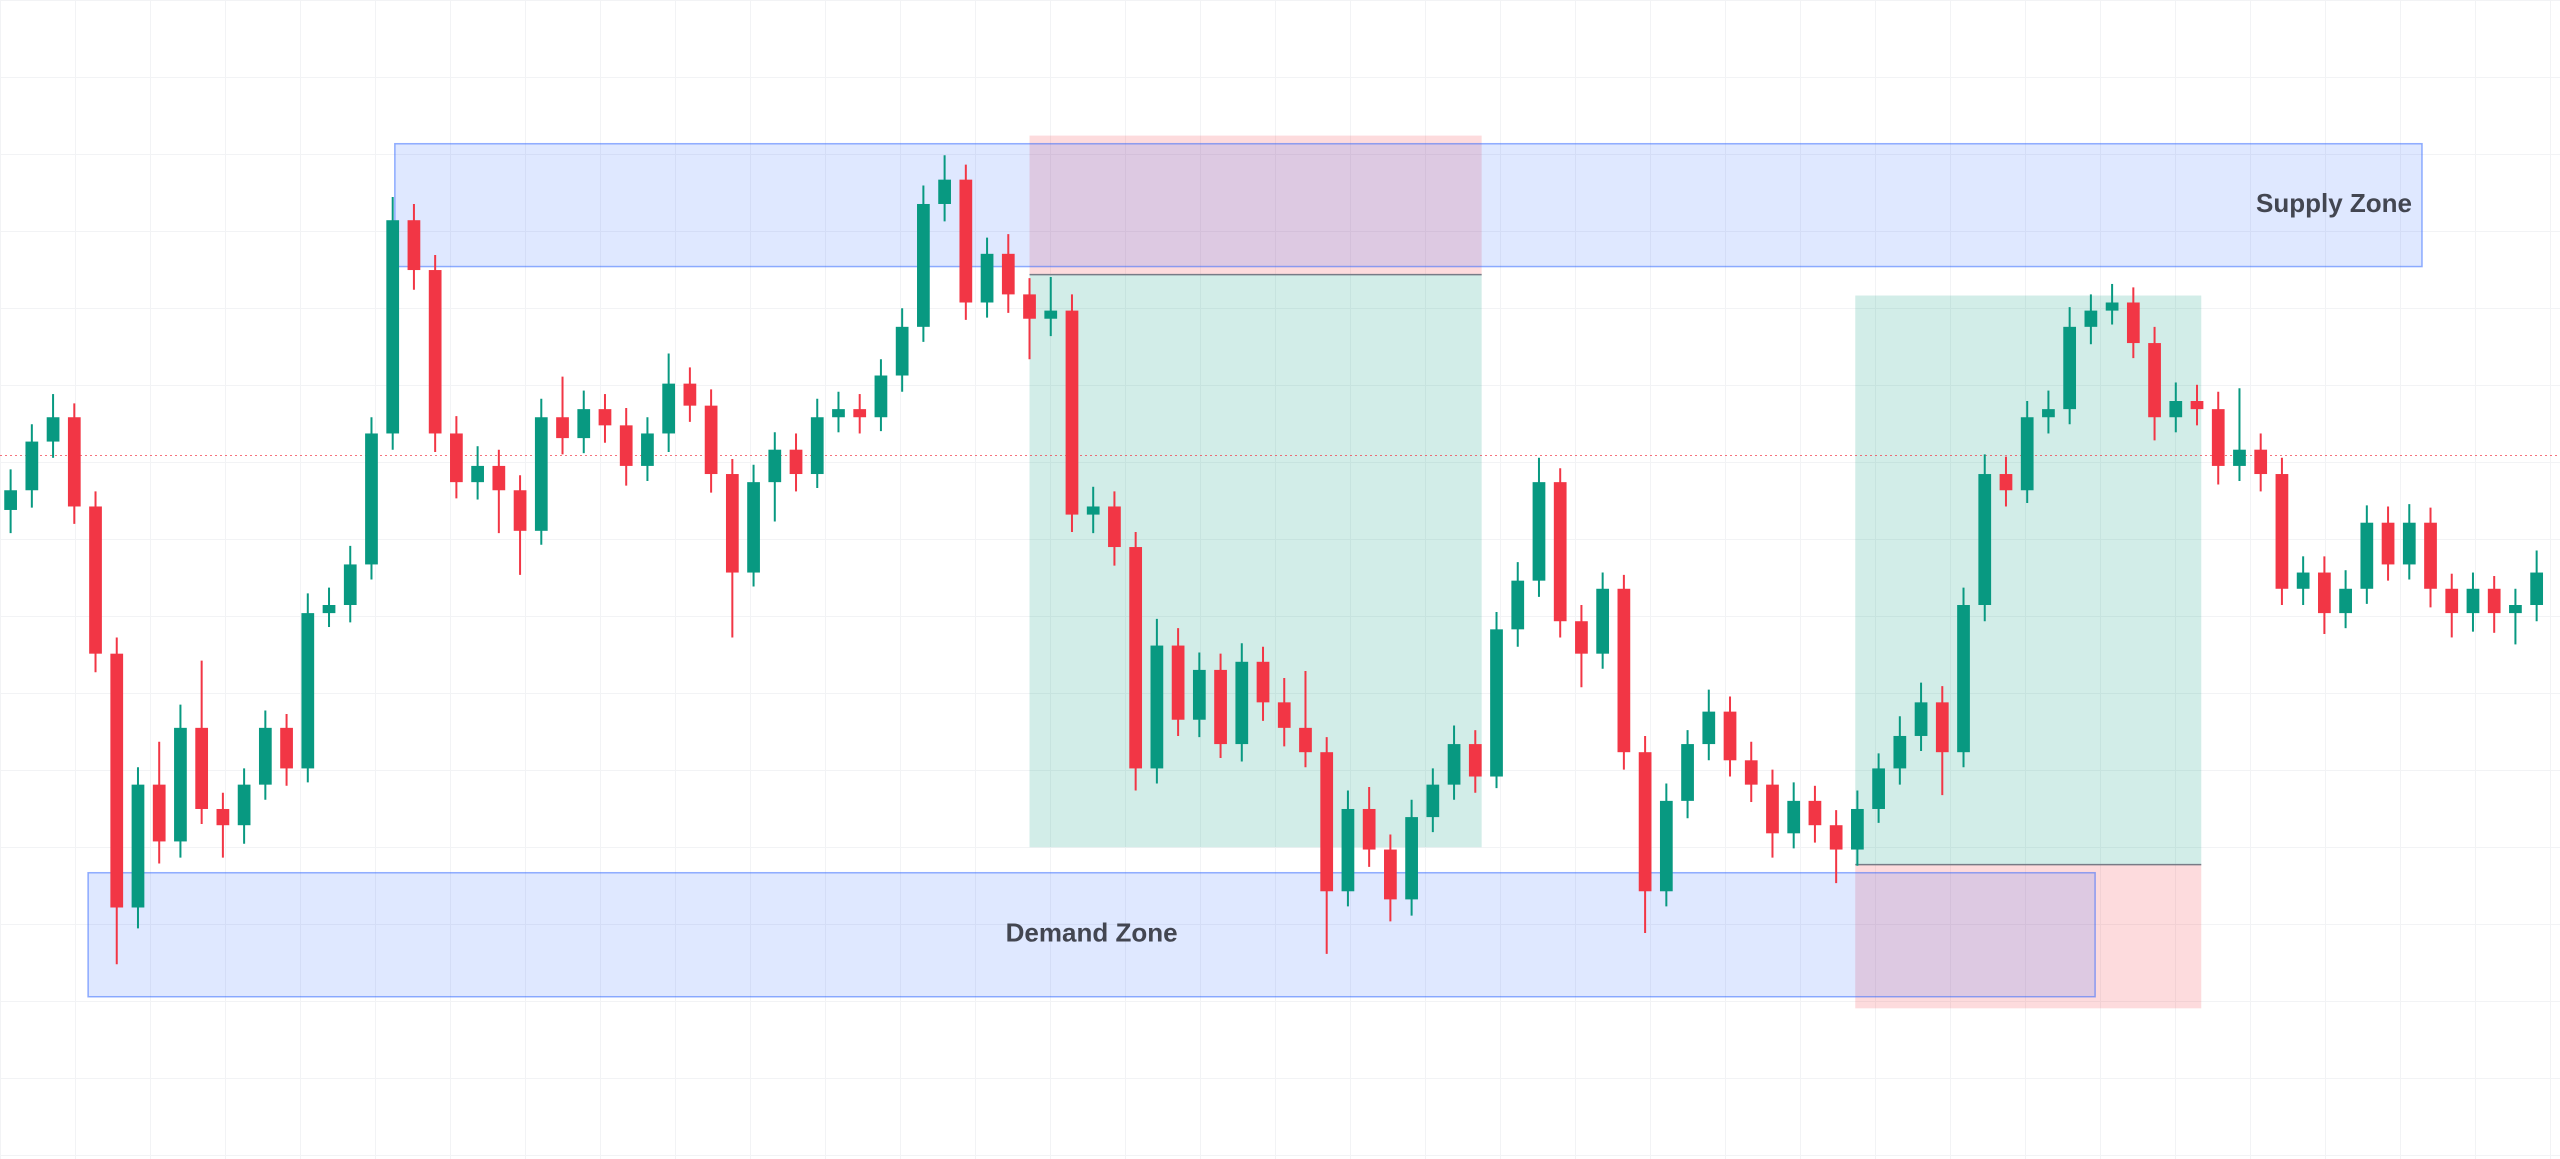  I want to click on zone, so click(1408, 205).